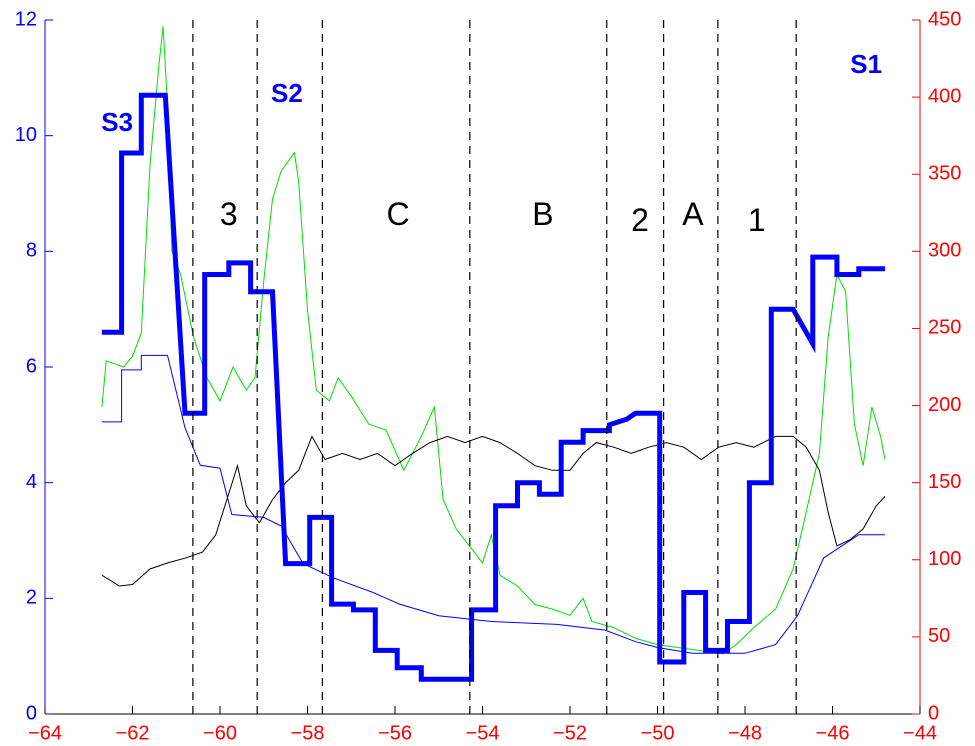 This screenshot has width=975, height=746. I want to click on x-tick-label: −44, so click(920, 733).